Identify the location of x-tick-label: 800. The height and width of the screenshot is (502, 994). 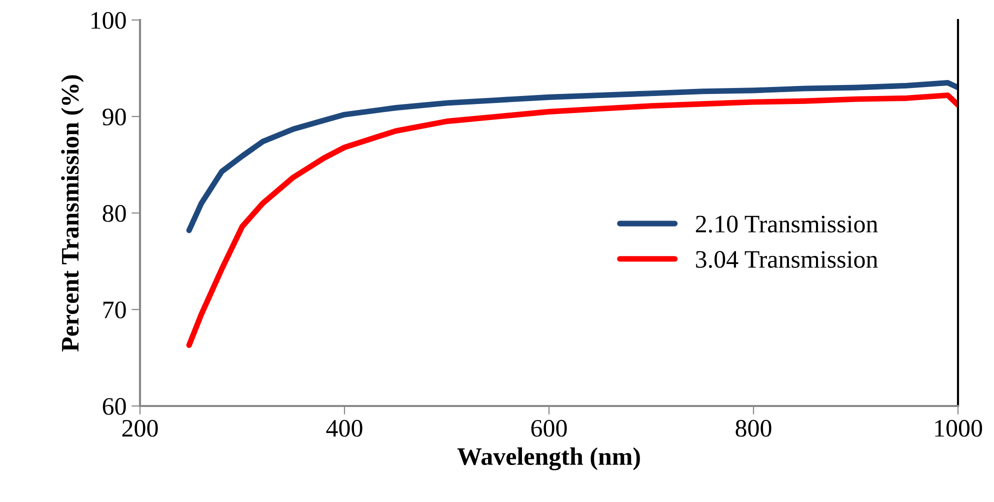
(754, 428).